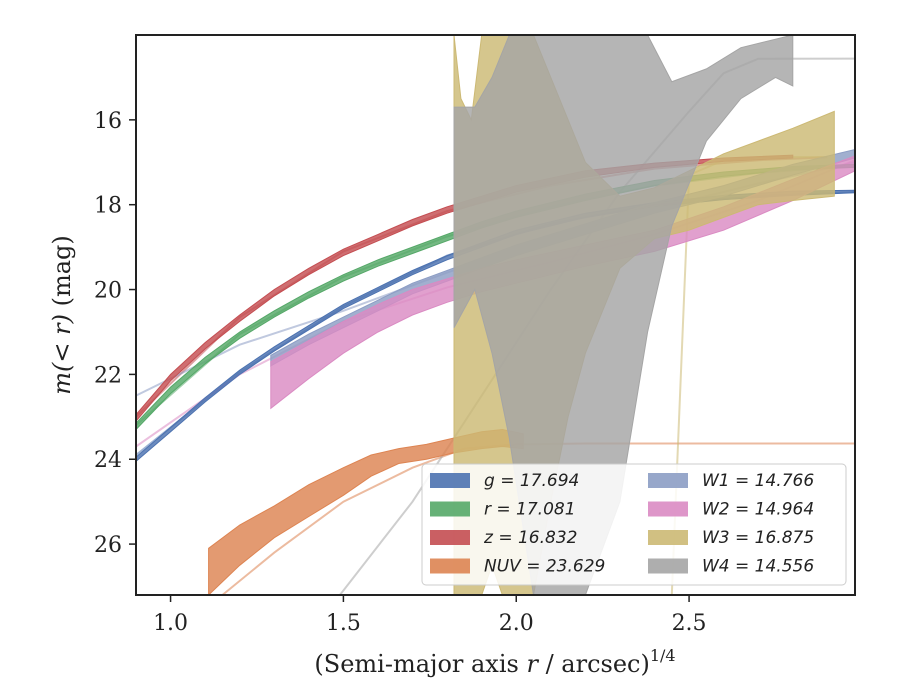 The width and height of the screenshot is (900, 700). I want to click on x-tick-label: 2.0, so click(516, 623).